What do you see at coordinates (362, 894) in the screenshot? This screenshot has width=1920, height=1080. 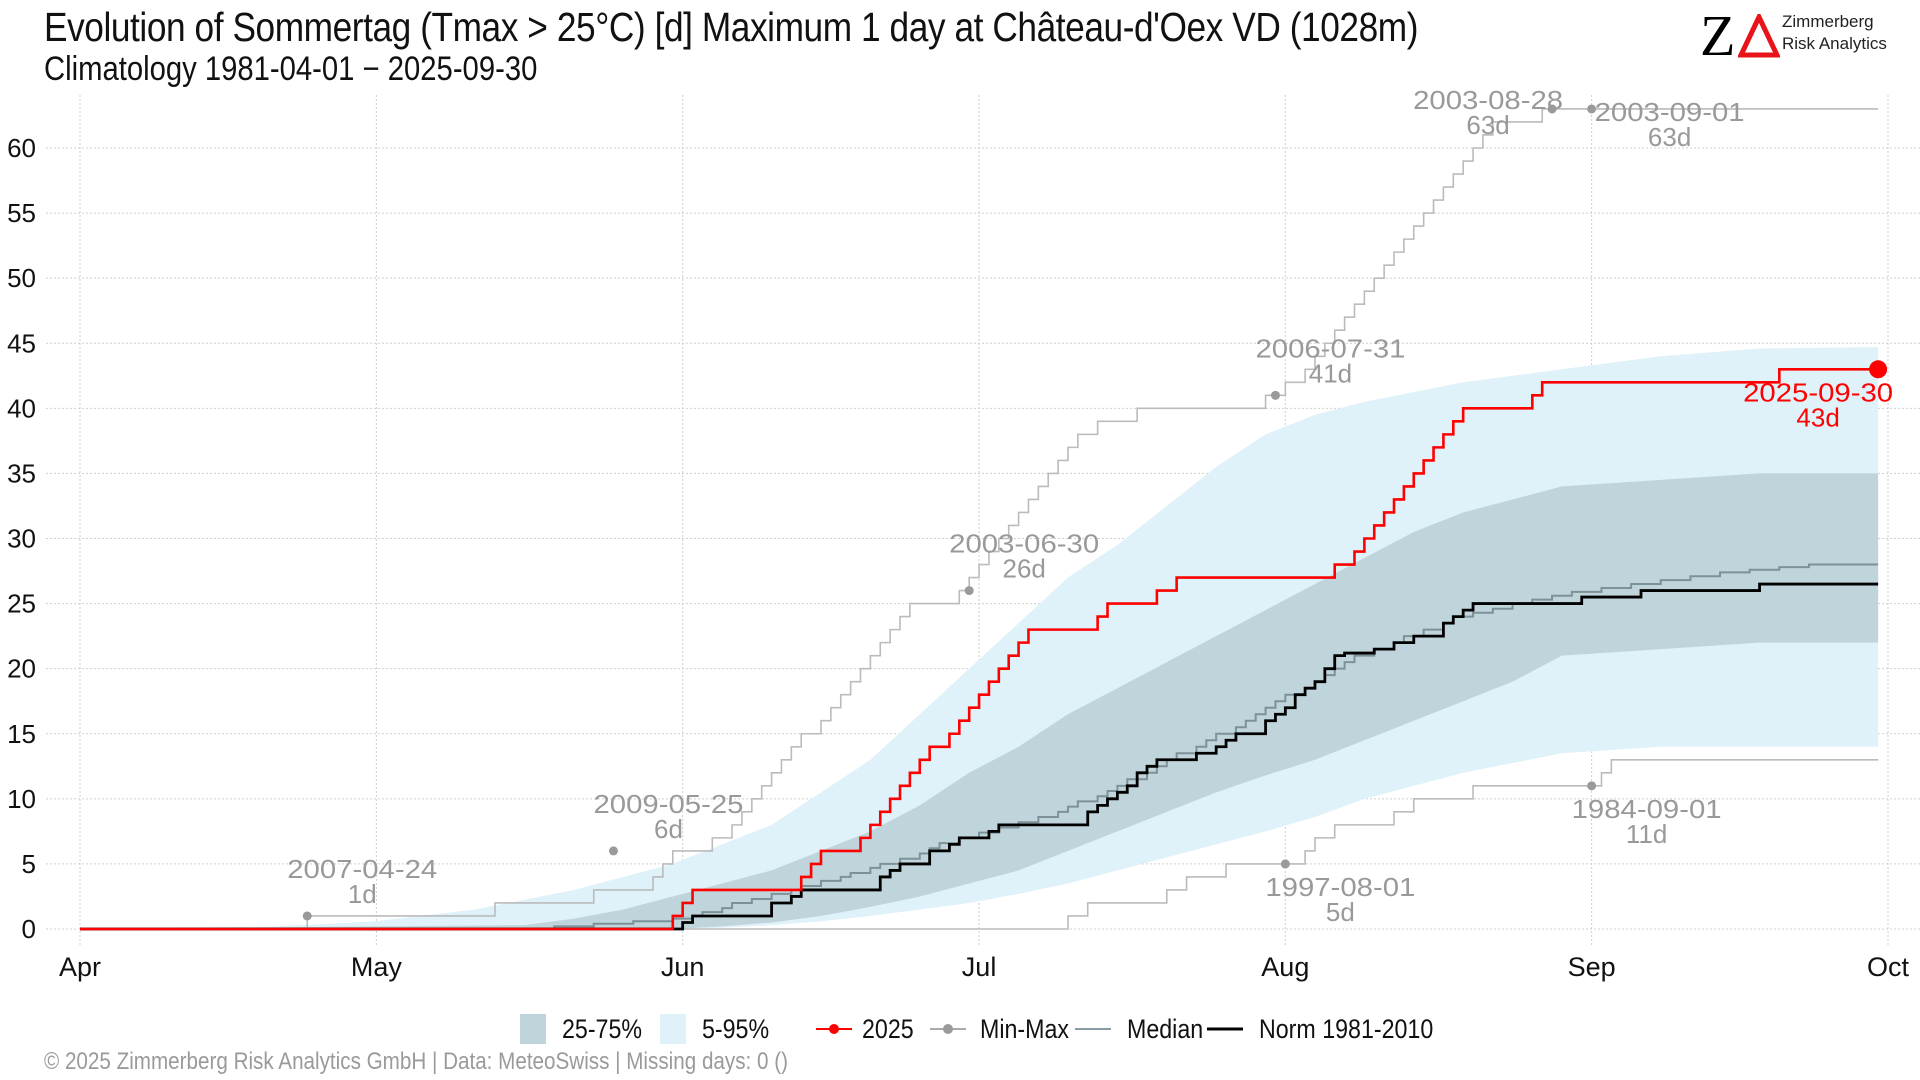 I see `annotation-value: 1d` at bounding box center [362, 894].